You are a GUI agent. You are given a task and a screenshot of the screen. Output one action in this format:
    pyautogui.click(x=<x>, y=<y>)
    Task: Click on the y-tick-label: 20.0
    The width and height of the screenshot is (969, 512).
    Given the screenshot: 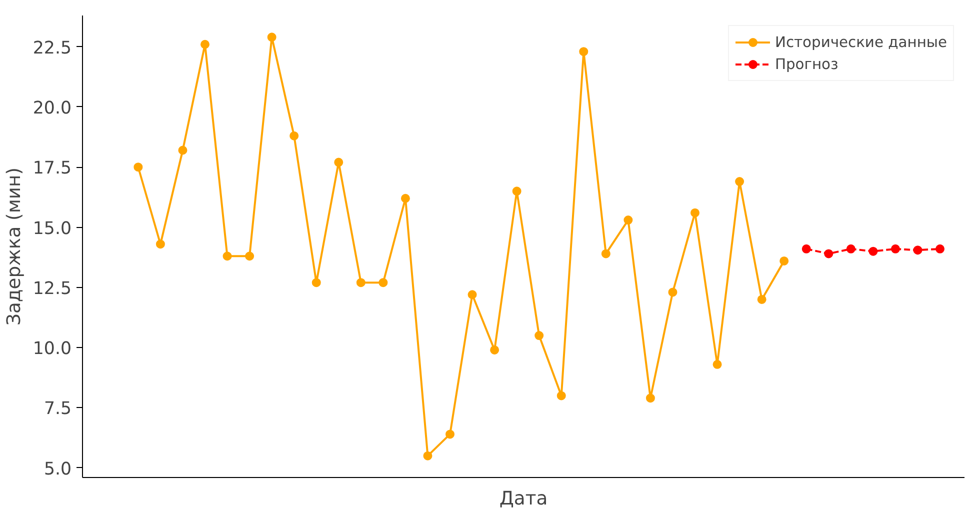 What is the action you would take?
    pyautogui.click(x=52, y=108)
    